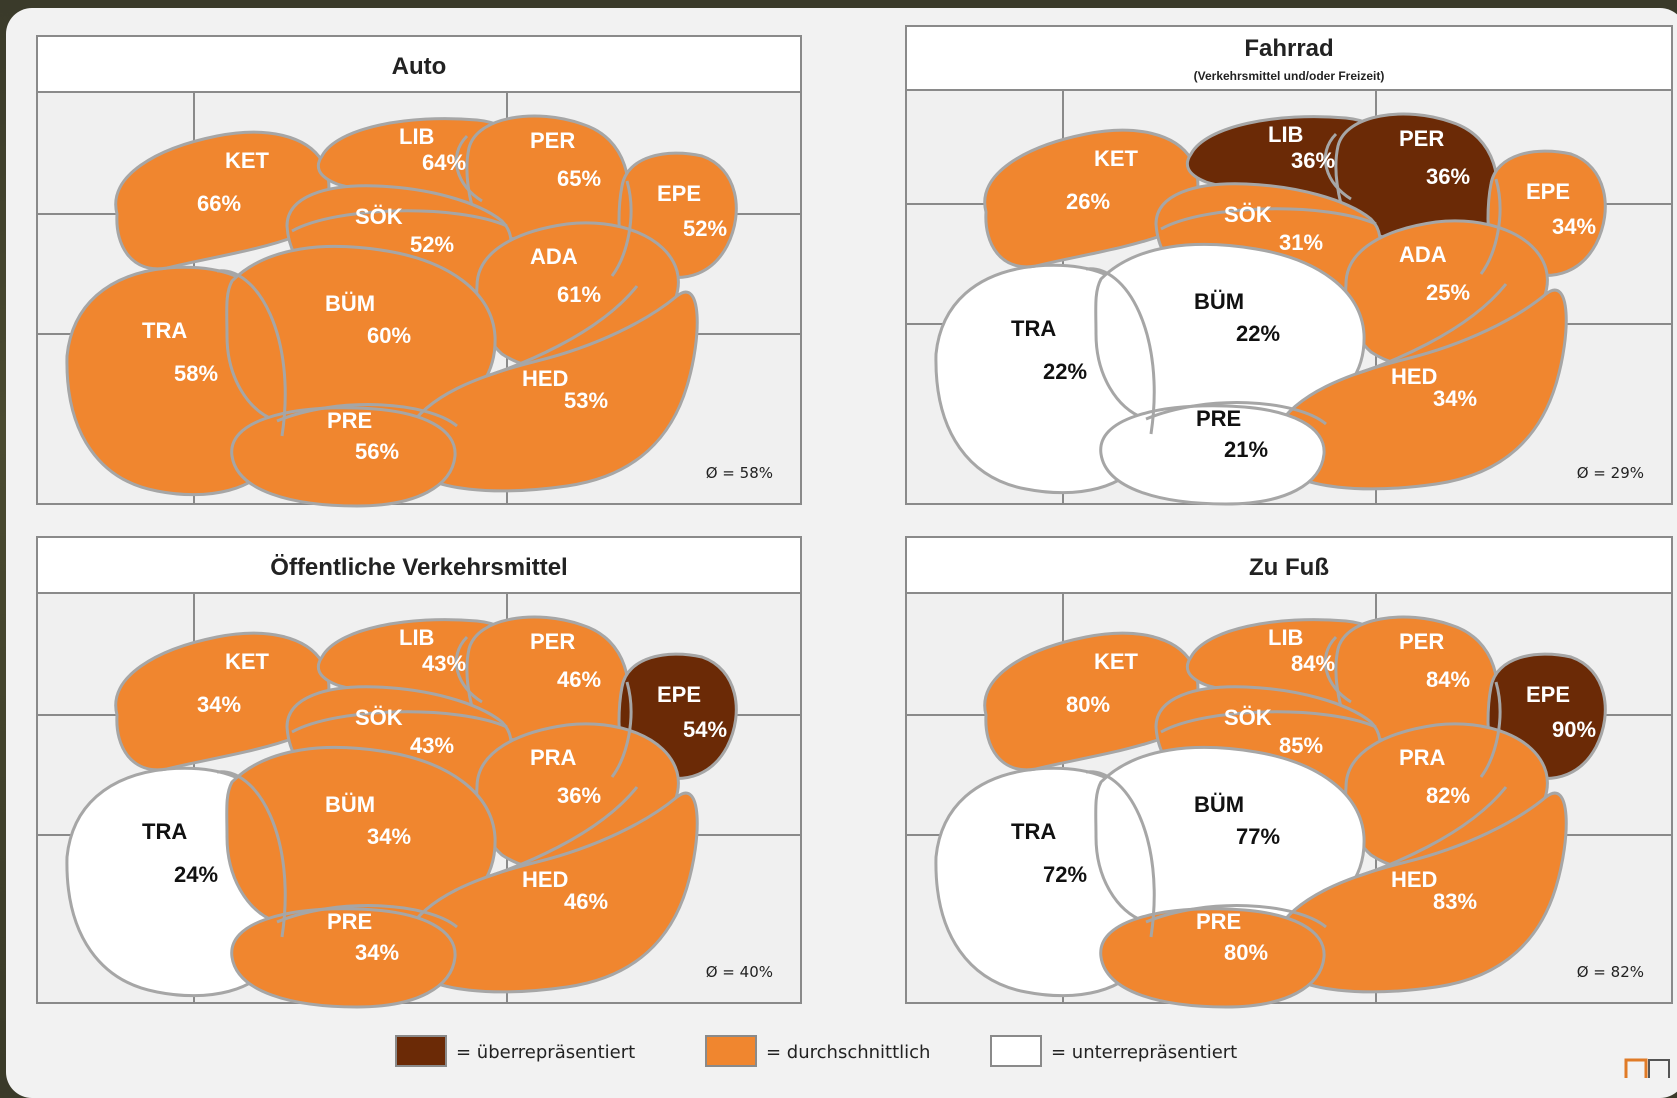 The image size is (1677, 1098). I want to click on cluster-ada-value: 82%, so click(1448, 795).